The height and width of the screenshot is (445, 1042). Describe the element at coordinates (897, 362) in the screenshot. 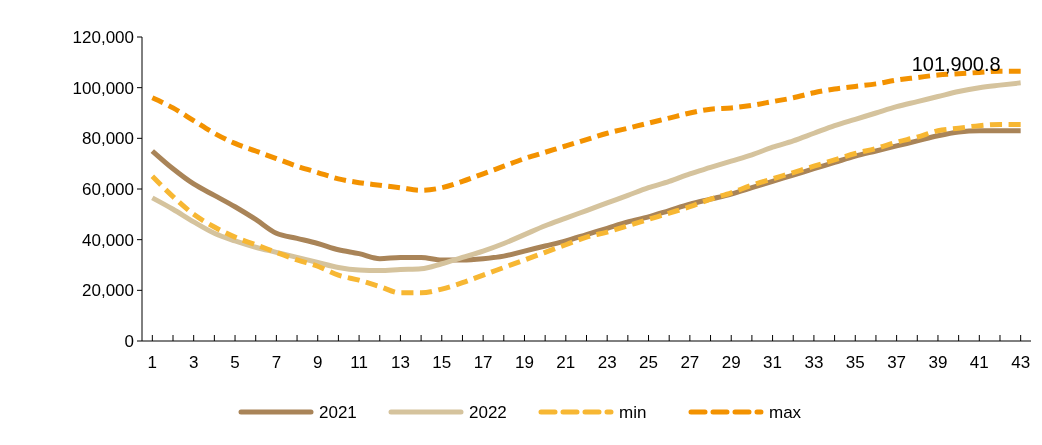

I see `x-tick-label: 37` at that location.